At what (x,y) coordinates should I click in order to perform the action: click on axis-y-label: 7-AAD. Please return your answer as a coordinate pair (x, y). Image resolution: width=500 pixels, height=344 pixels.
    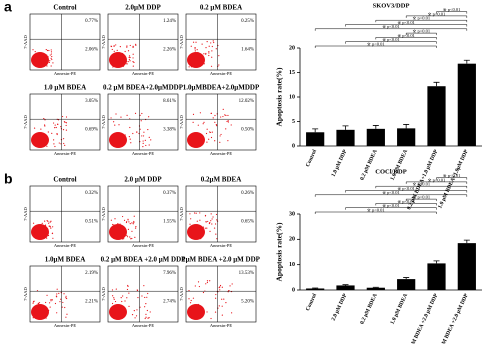
    Looking at the image, I should click on (103, 214).